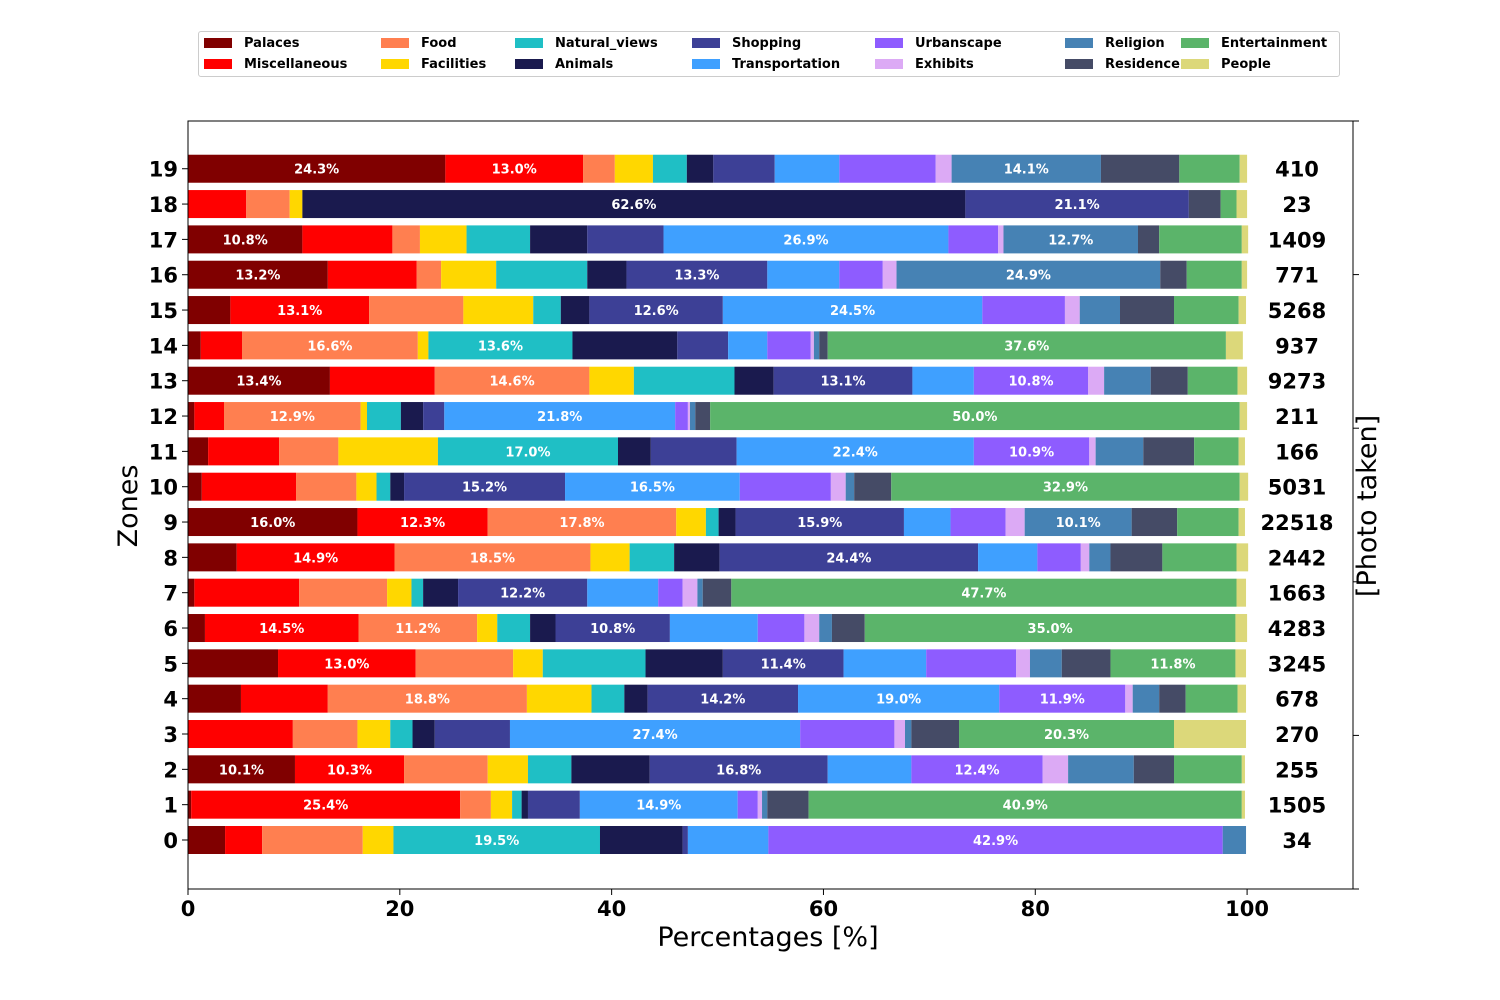 The height and width of the screenshot is (1000, 1500). Describe the element at coordinates (417, 629) in the screenshot. I see `bar-data-label: 11.2%` at that location.